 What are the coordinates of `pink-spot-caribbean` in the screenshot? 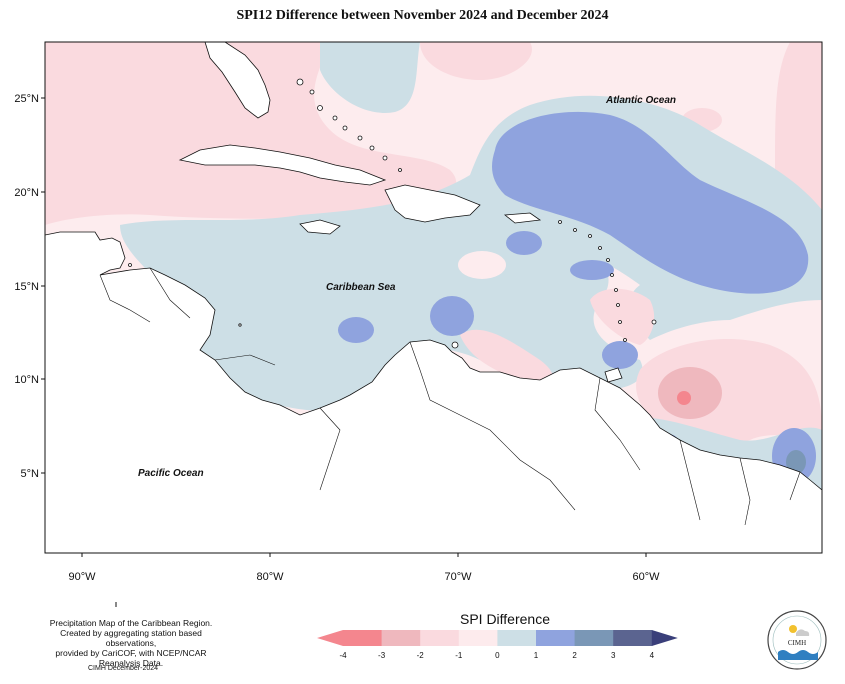 It's located at (482, 265).